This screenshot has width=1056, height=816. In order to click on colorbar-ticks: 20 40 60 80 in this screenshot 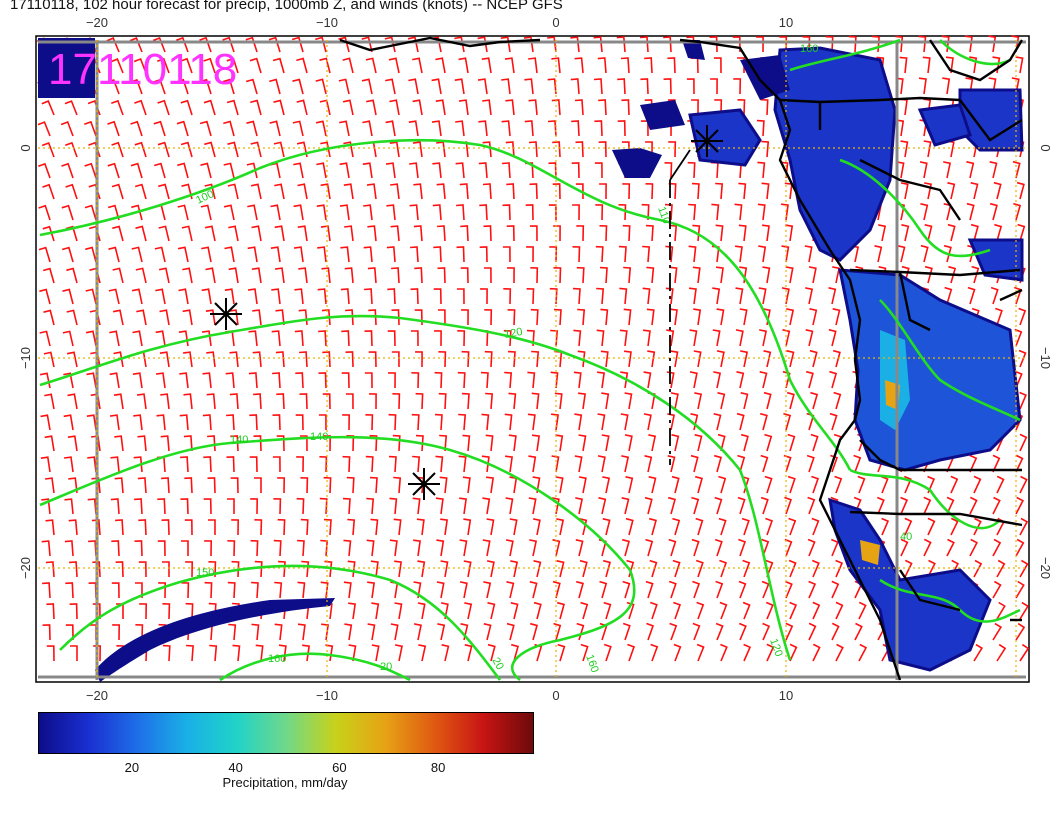, I will do `click(285, 769)`.